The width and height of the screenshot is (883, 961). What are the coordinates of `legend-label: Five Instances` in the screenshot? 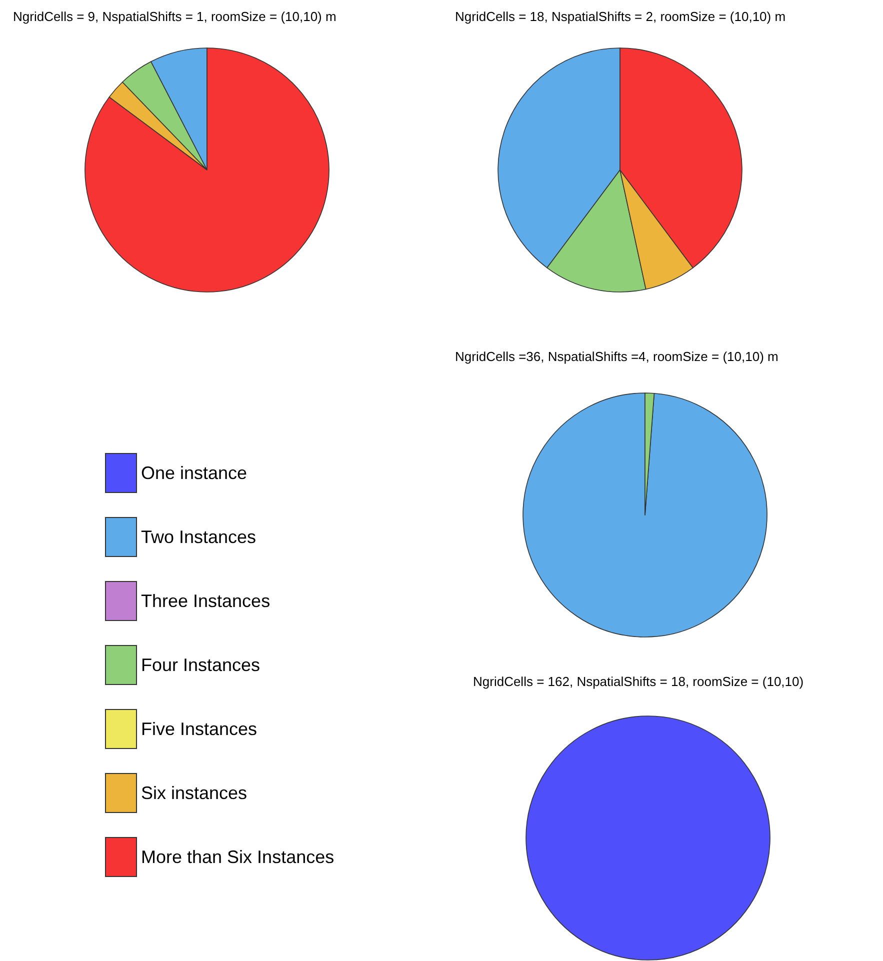 It's located at (199, 729).